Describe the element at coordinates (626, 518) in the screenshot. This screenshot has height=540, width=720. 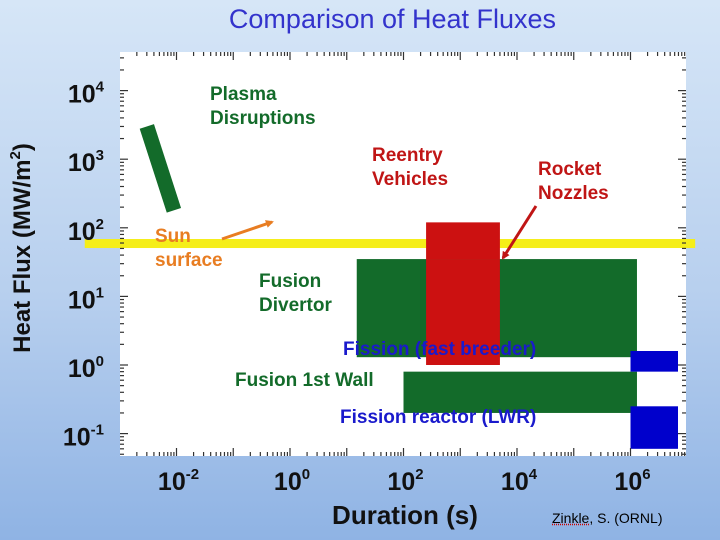
I see `credit-affiliation: , S. (ORNL)` at that location.